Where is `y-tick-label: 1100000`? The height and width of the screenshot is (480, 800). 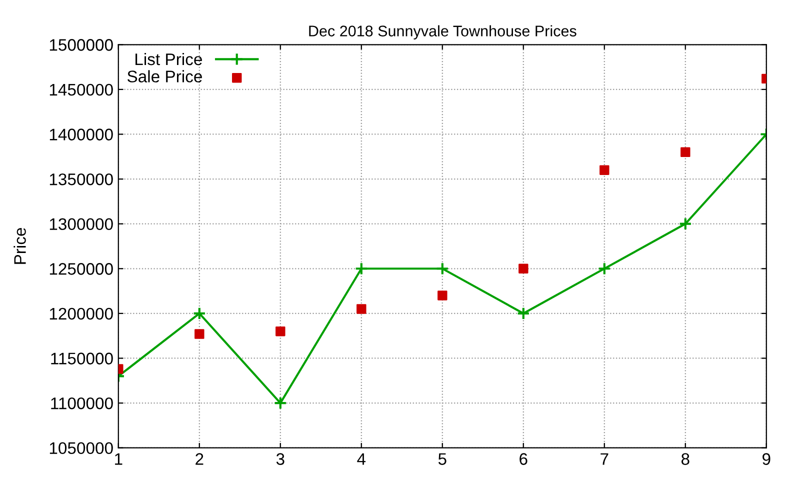
y-tick-label: 1100000 is located at coordinates (82, 403).